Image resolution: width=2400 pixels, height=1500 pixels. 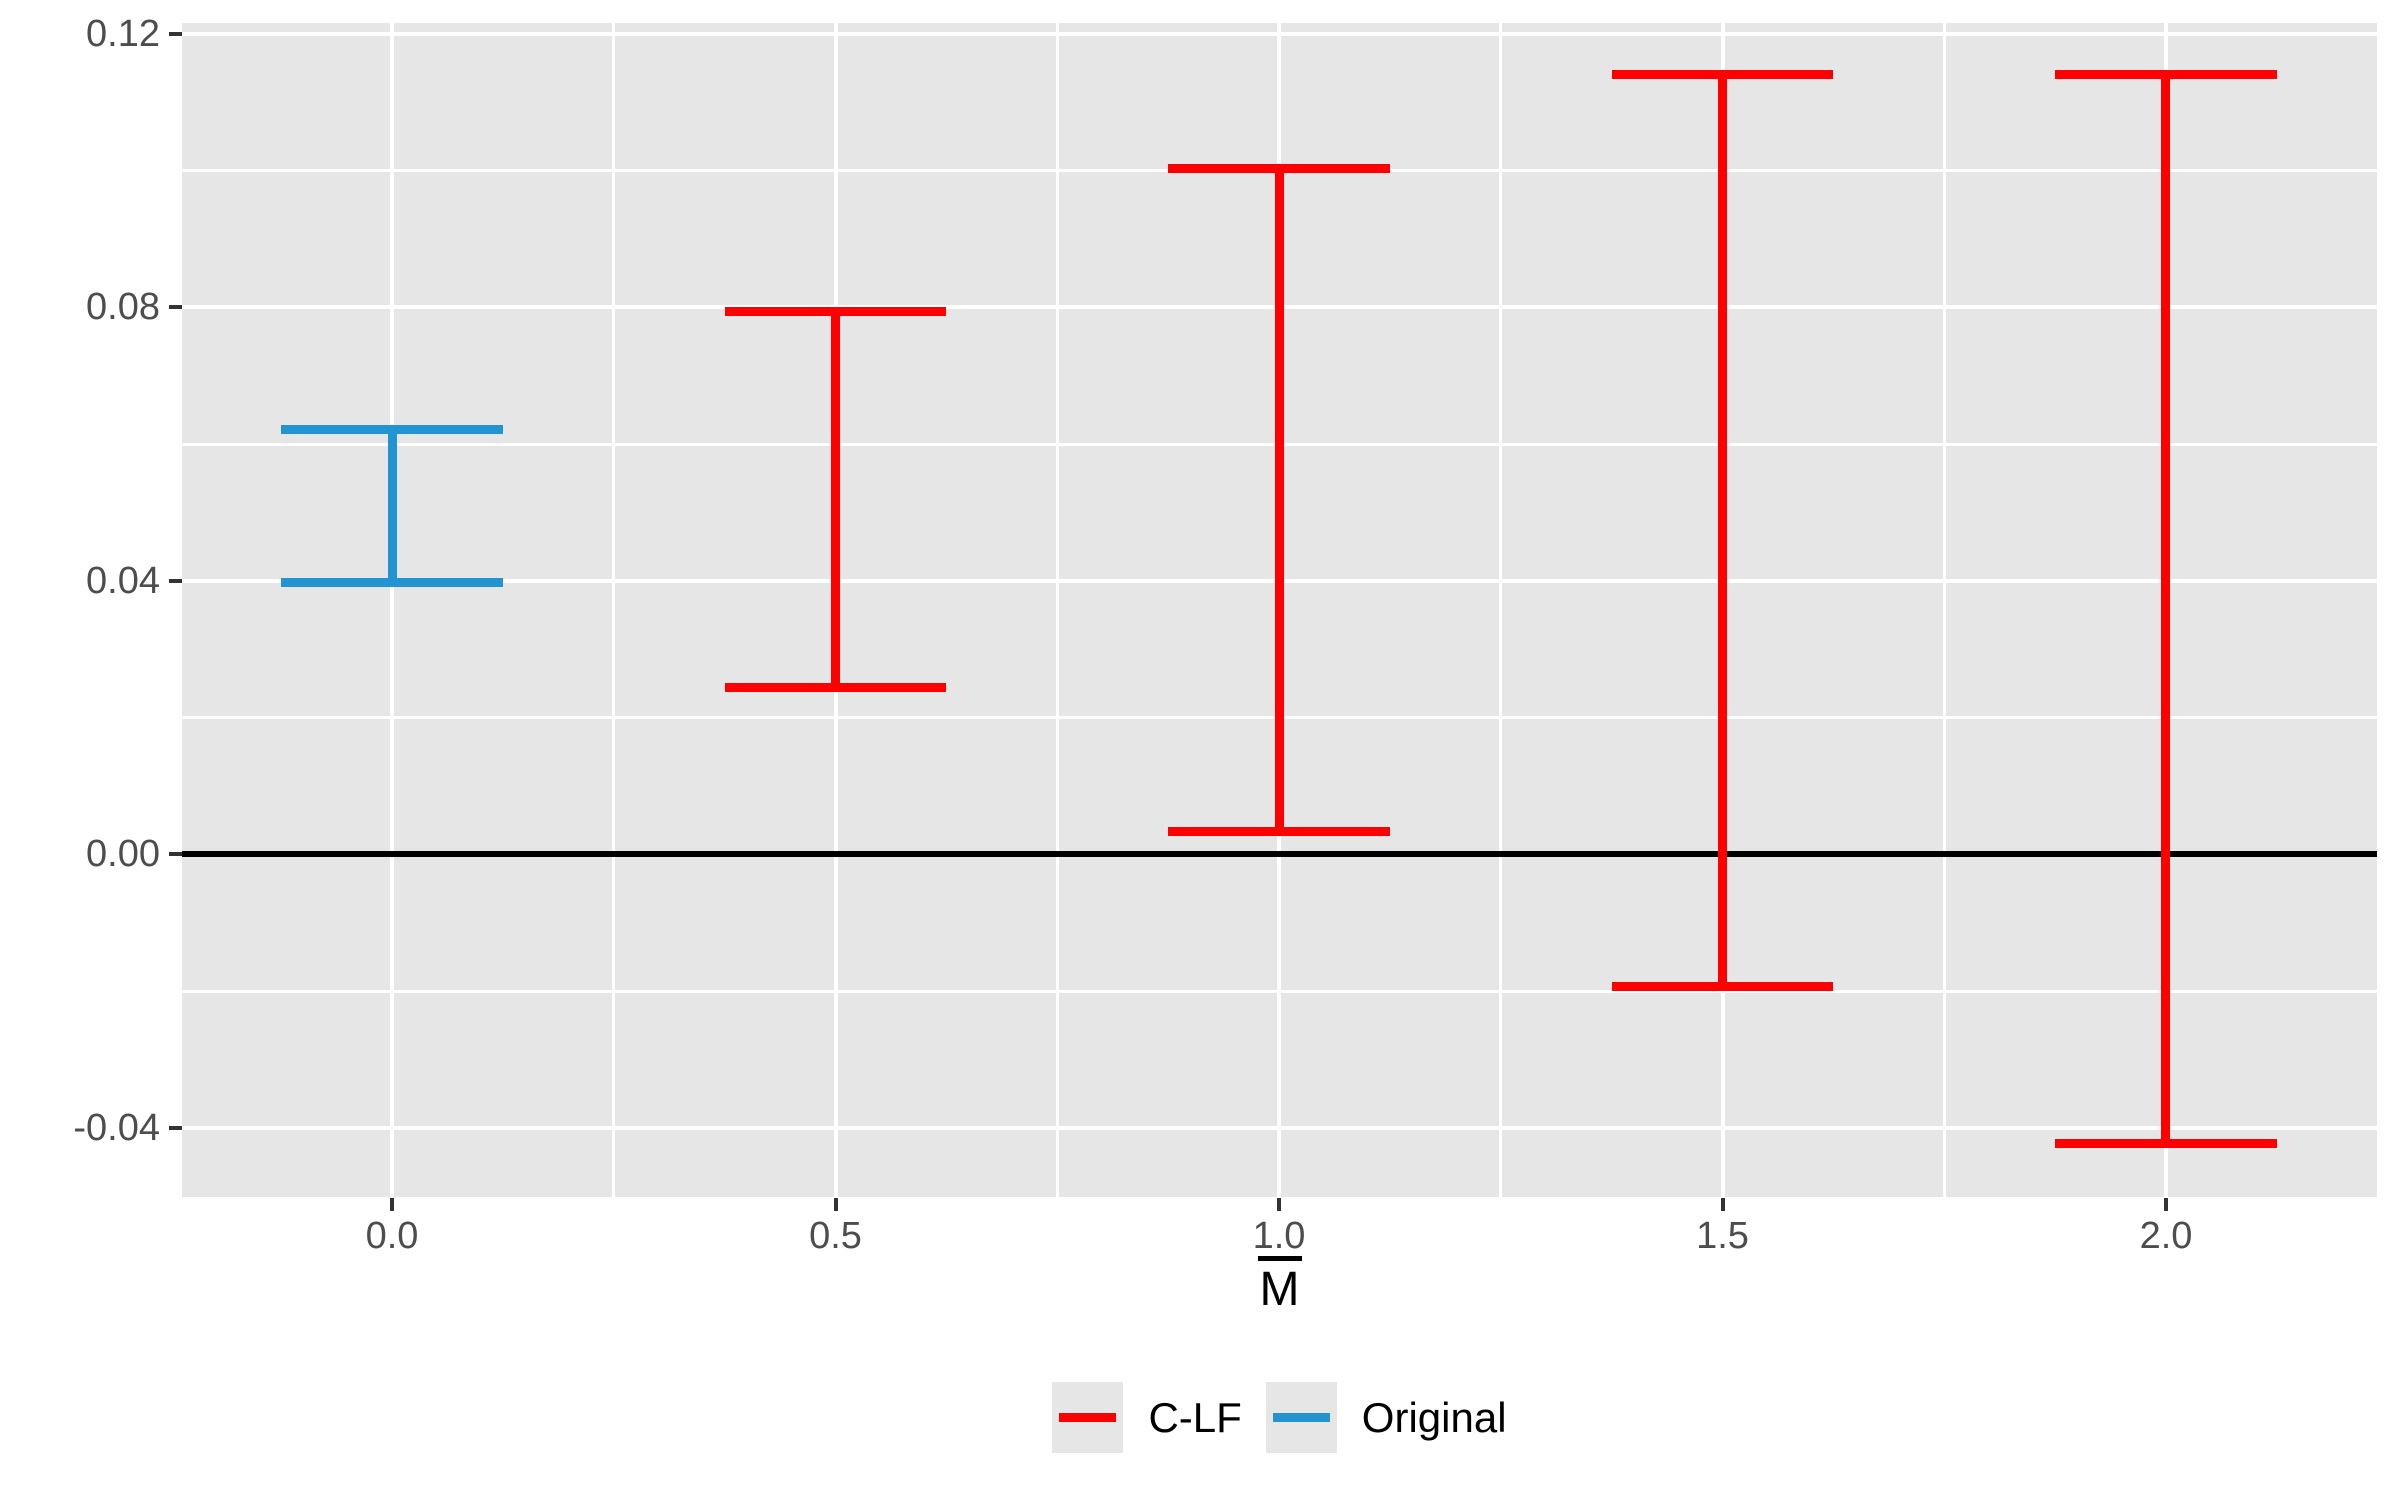 I want to click on x-axis-title-text: M, so click(x=1279, y=1289).